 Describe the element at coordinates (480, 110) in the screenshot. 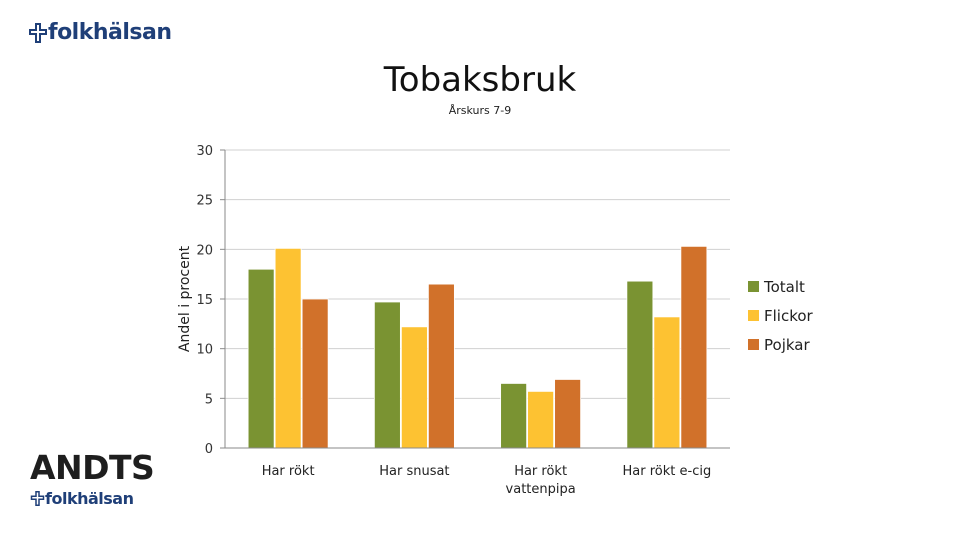

I see `chart-subtitle: Årskurs 7-9` at that location.